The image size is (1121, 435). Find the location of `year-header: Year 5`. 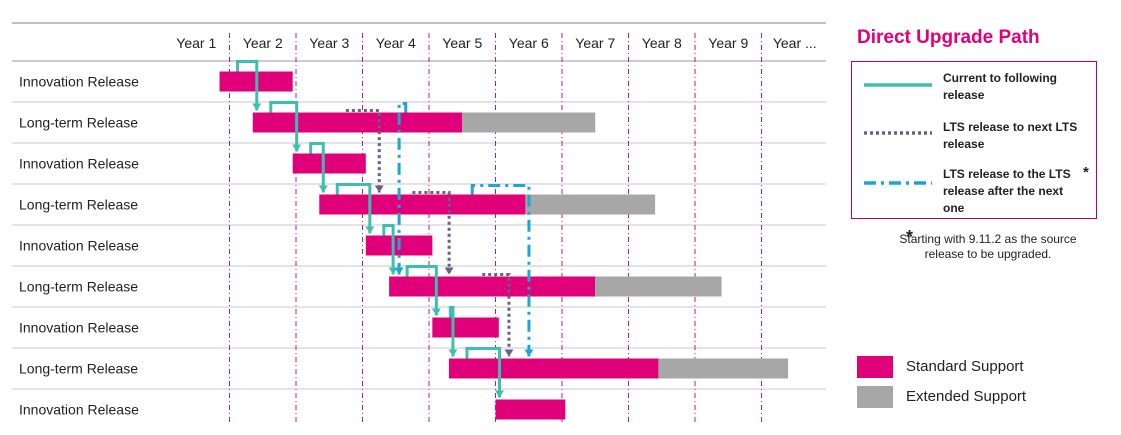

year-header: Year 5 is located at coordinates (462, 43).